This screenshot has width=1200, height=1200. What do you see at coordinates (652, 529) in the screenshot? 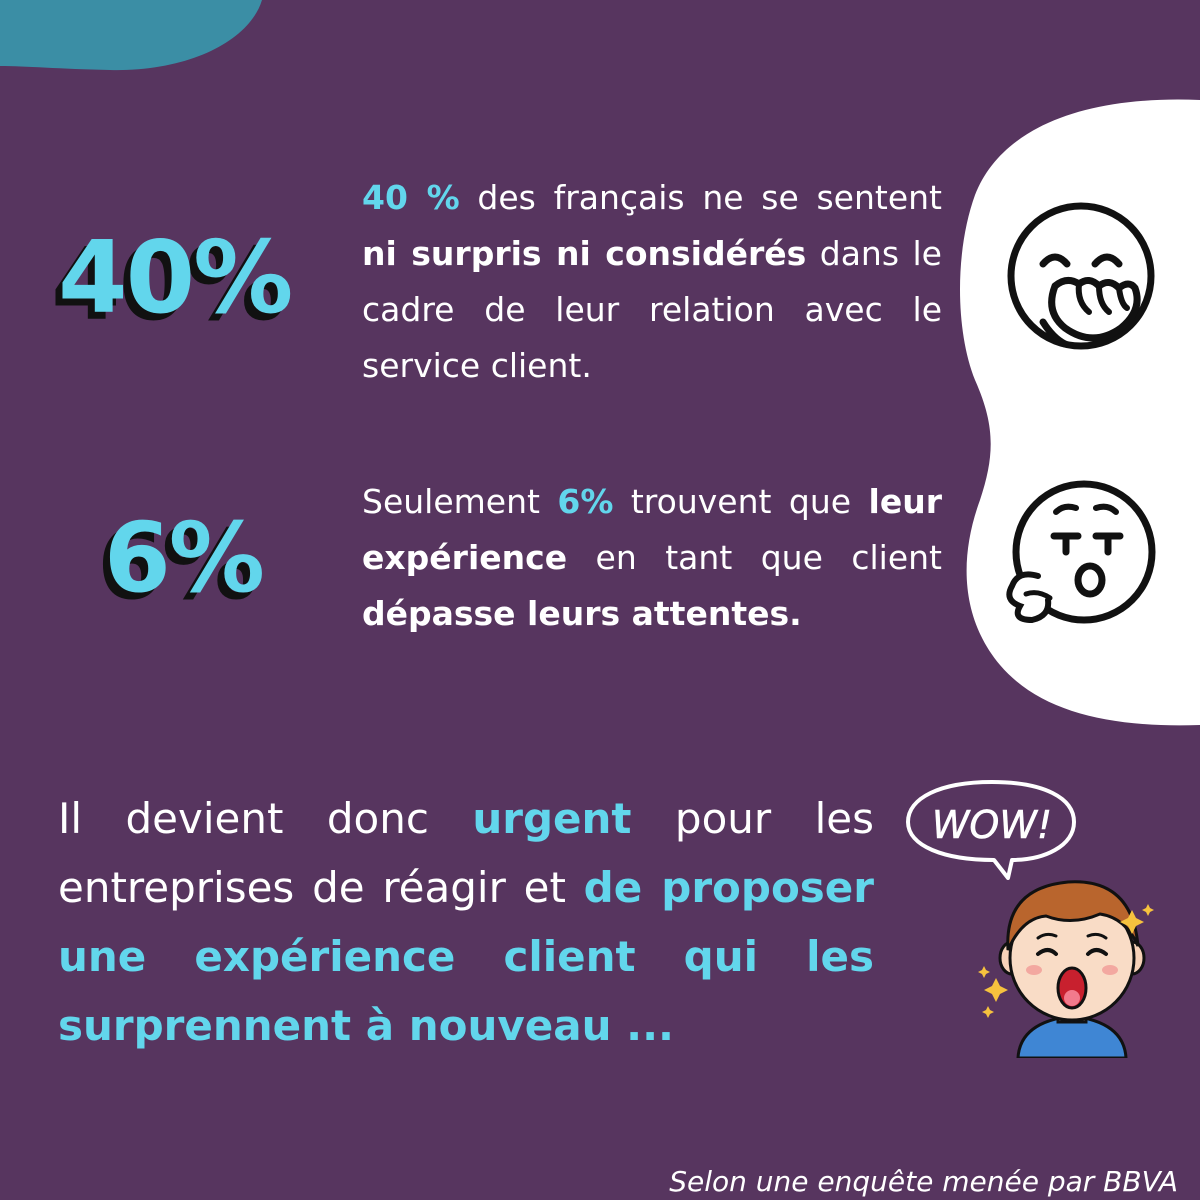
I see `stat-6-bold-a: leur expérience` at bounding box center [652, 529].